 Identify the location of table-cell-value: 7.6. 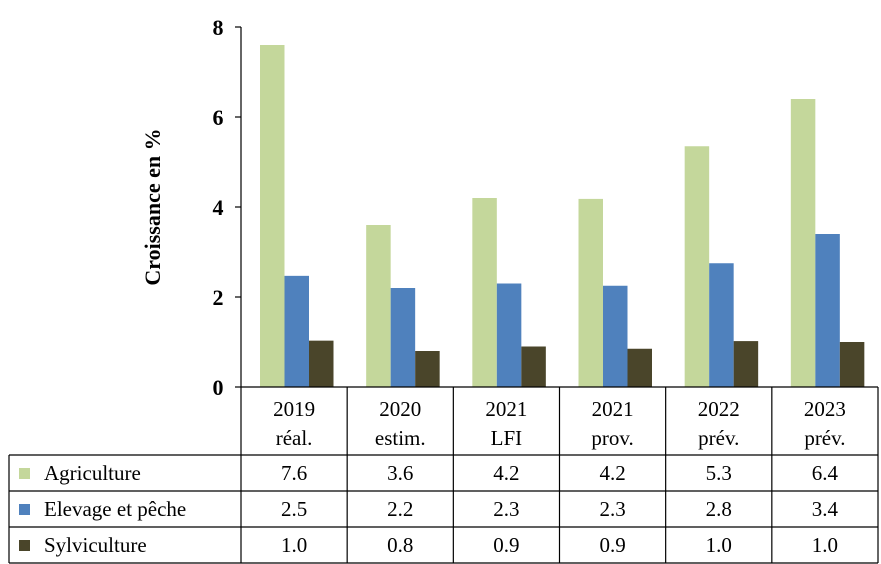
(294, 473).